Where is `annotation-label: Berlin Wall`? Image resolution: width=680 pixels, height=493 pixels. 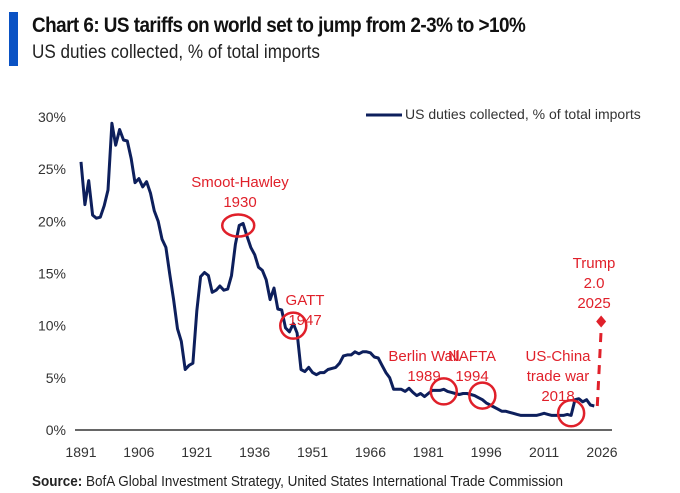
annotation-label: Berlin Wall is located at coordinates (423, 356).